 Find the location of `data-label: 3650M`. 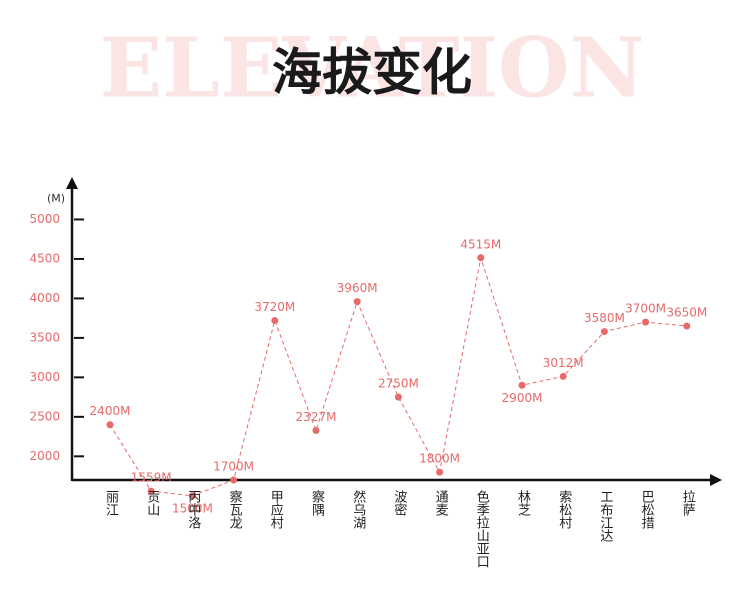

data-label: 3650M is located at coordinates (686, 313).